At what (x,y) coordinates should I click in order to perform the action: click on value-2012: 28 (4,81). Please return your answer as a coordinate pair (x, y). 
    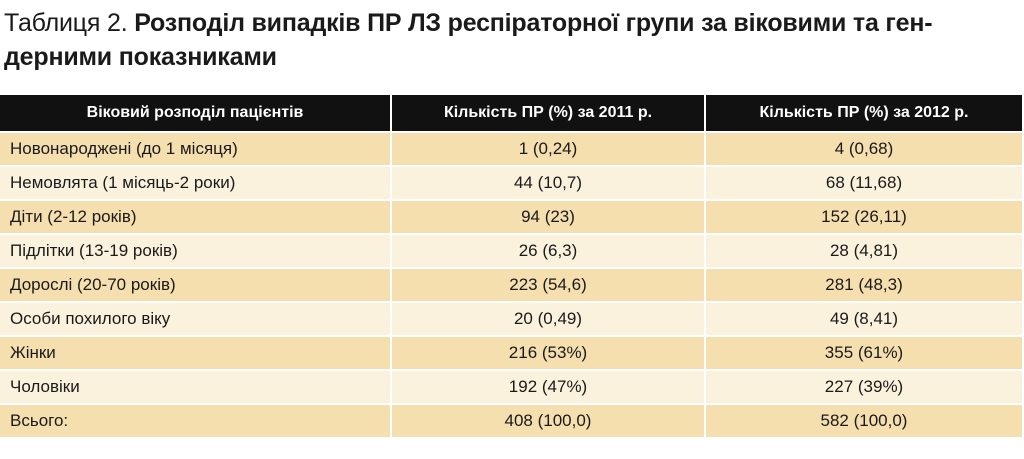
    Looking at the image, I should click on (864, 250).